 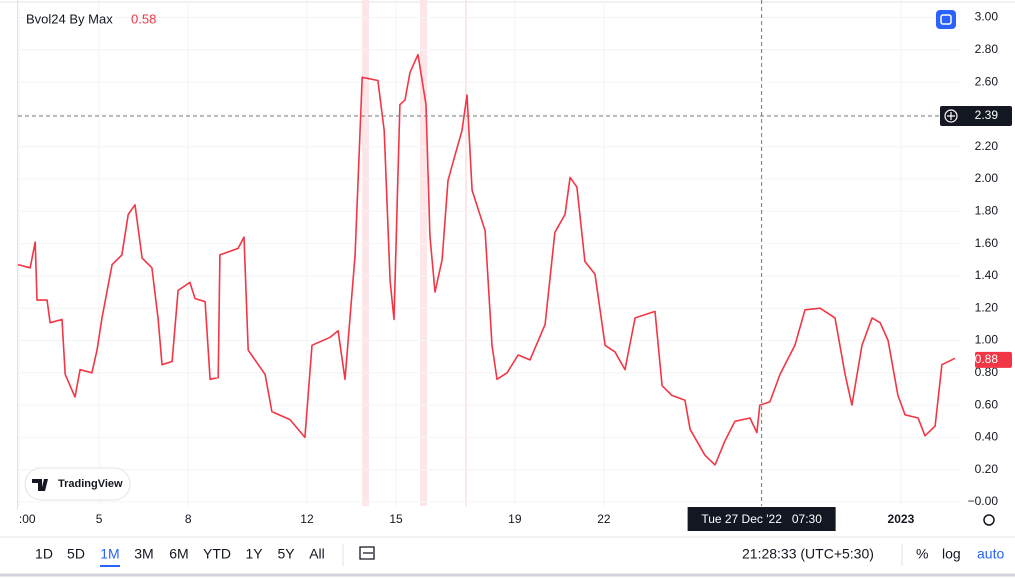 What do you see at coordinates (987, 469) in the screenshot?
I see `y-tick-label: 0.20` at bounding box center [987, 469].